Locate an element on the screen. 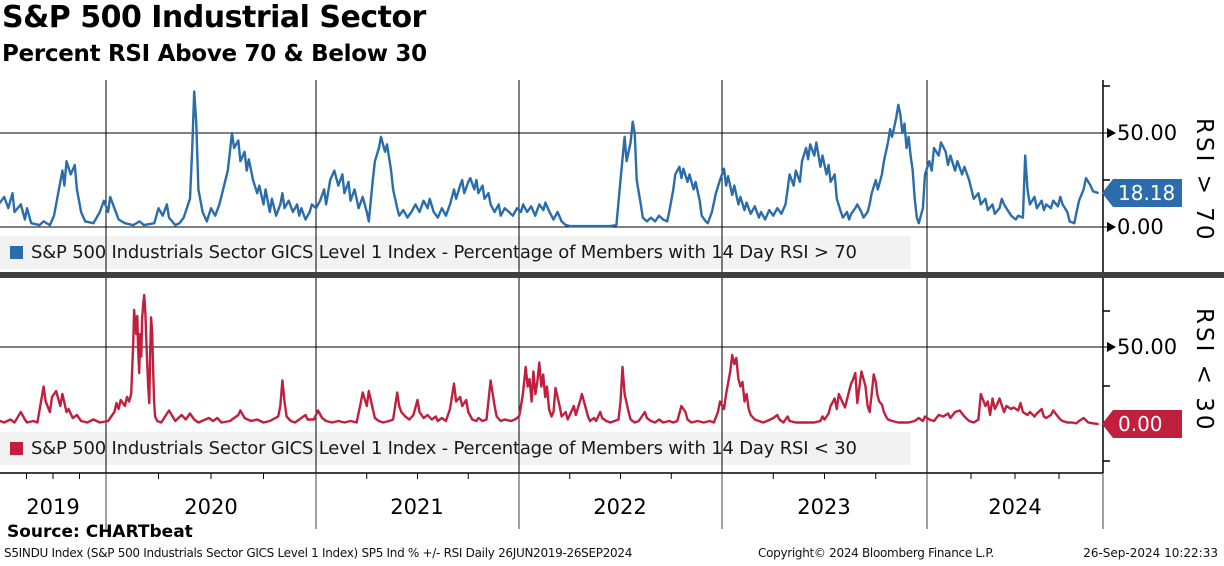 This screenshot has height=566, width=1224. source-label: Source: CHARTbeat is located at coordinates (100, 532).